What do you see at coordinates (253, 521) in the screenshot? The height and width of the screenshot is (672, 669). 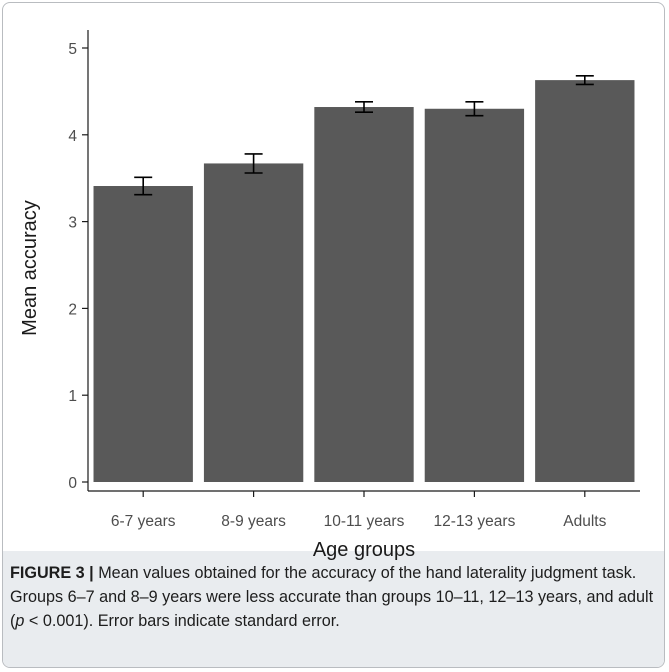 I see `x-tick-label-1: 8-9 years` at bounding box center [253, 521].